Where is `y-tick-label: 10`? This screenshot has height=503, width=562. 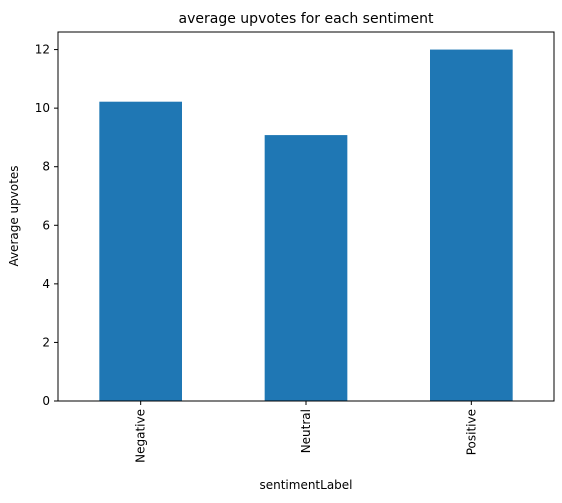 y-tick-label: 10 is located at coordinates (42, 108).